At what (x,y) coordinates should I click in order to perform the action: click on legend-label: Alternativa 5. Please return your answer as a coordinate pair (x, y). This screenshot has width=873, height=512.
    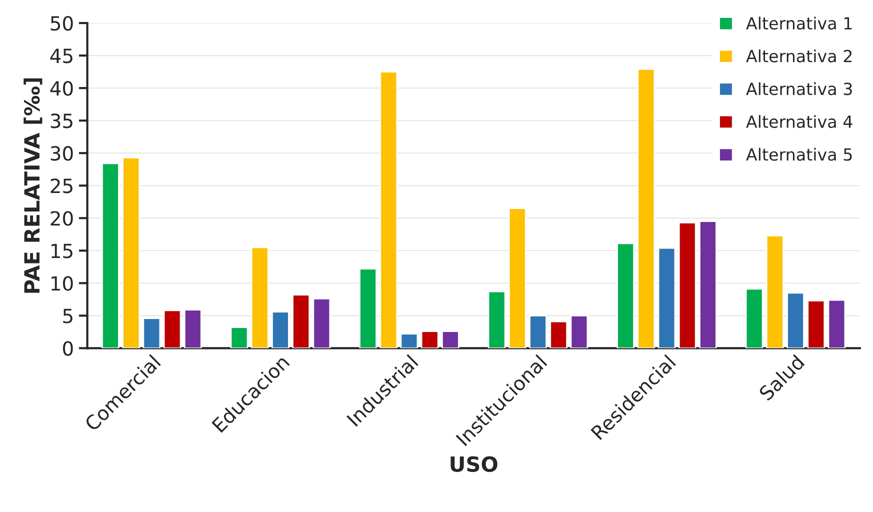
    Looking at the image, I should click on (799, 154).